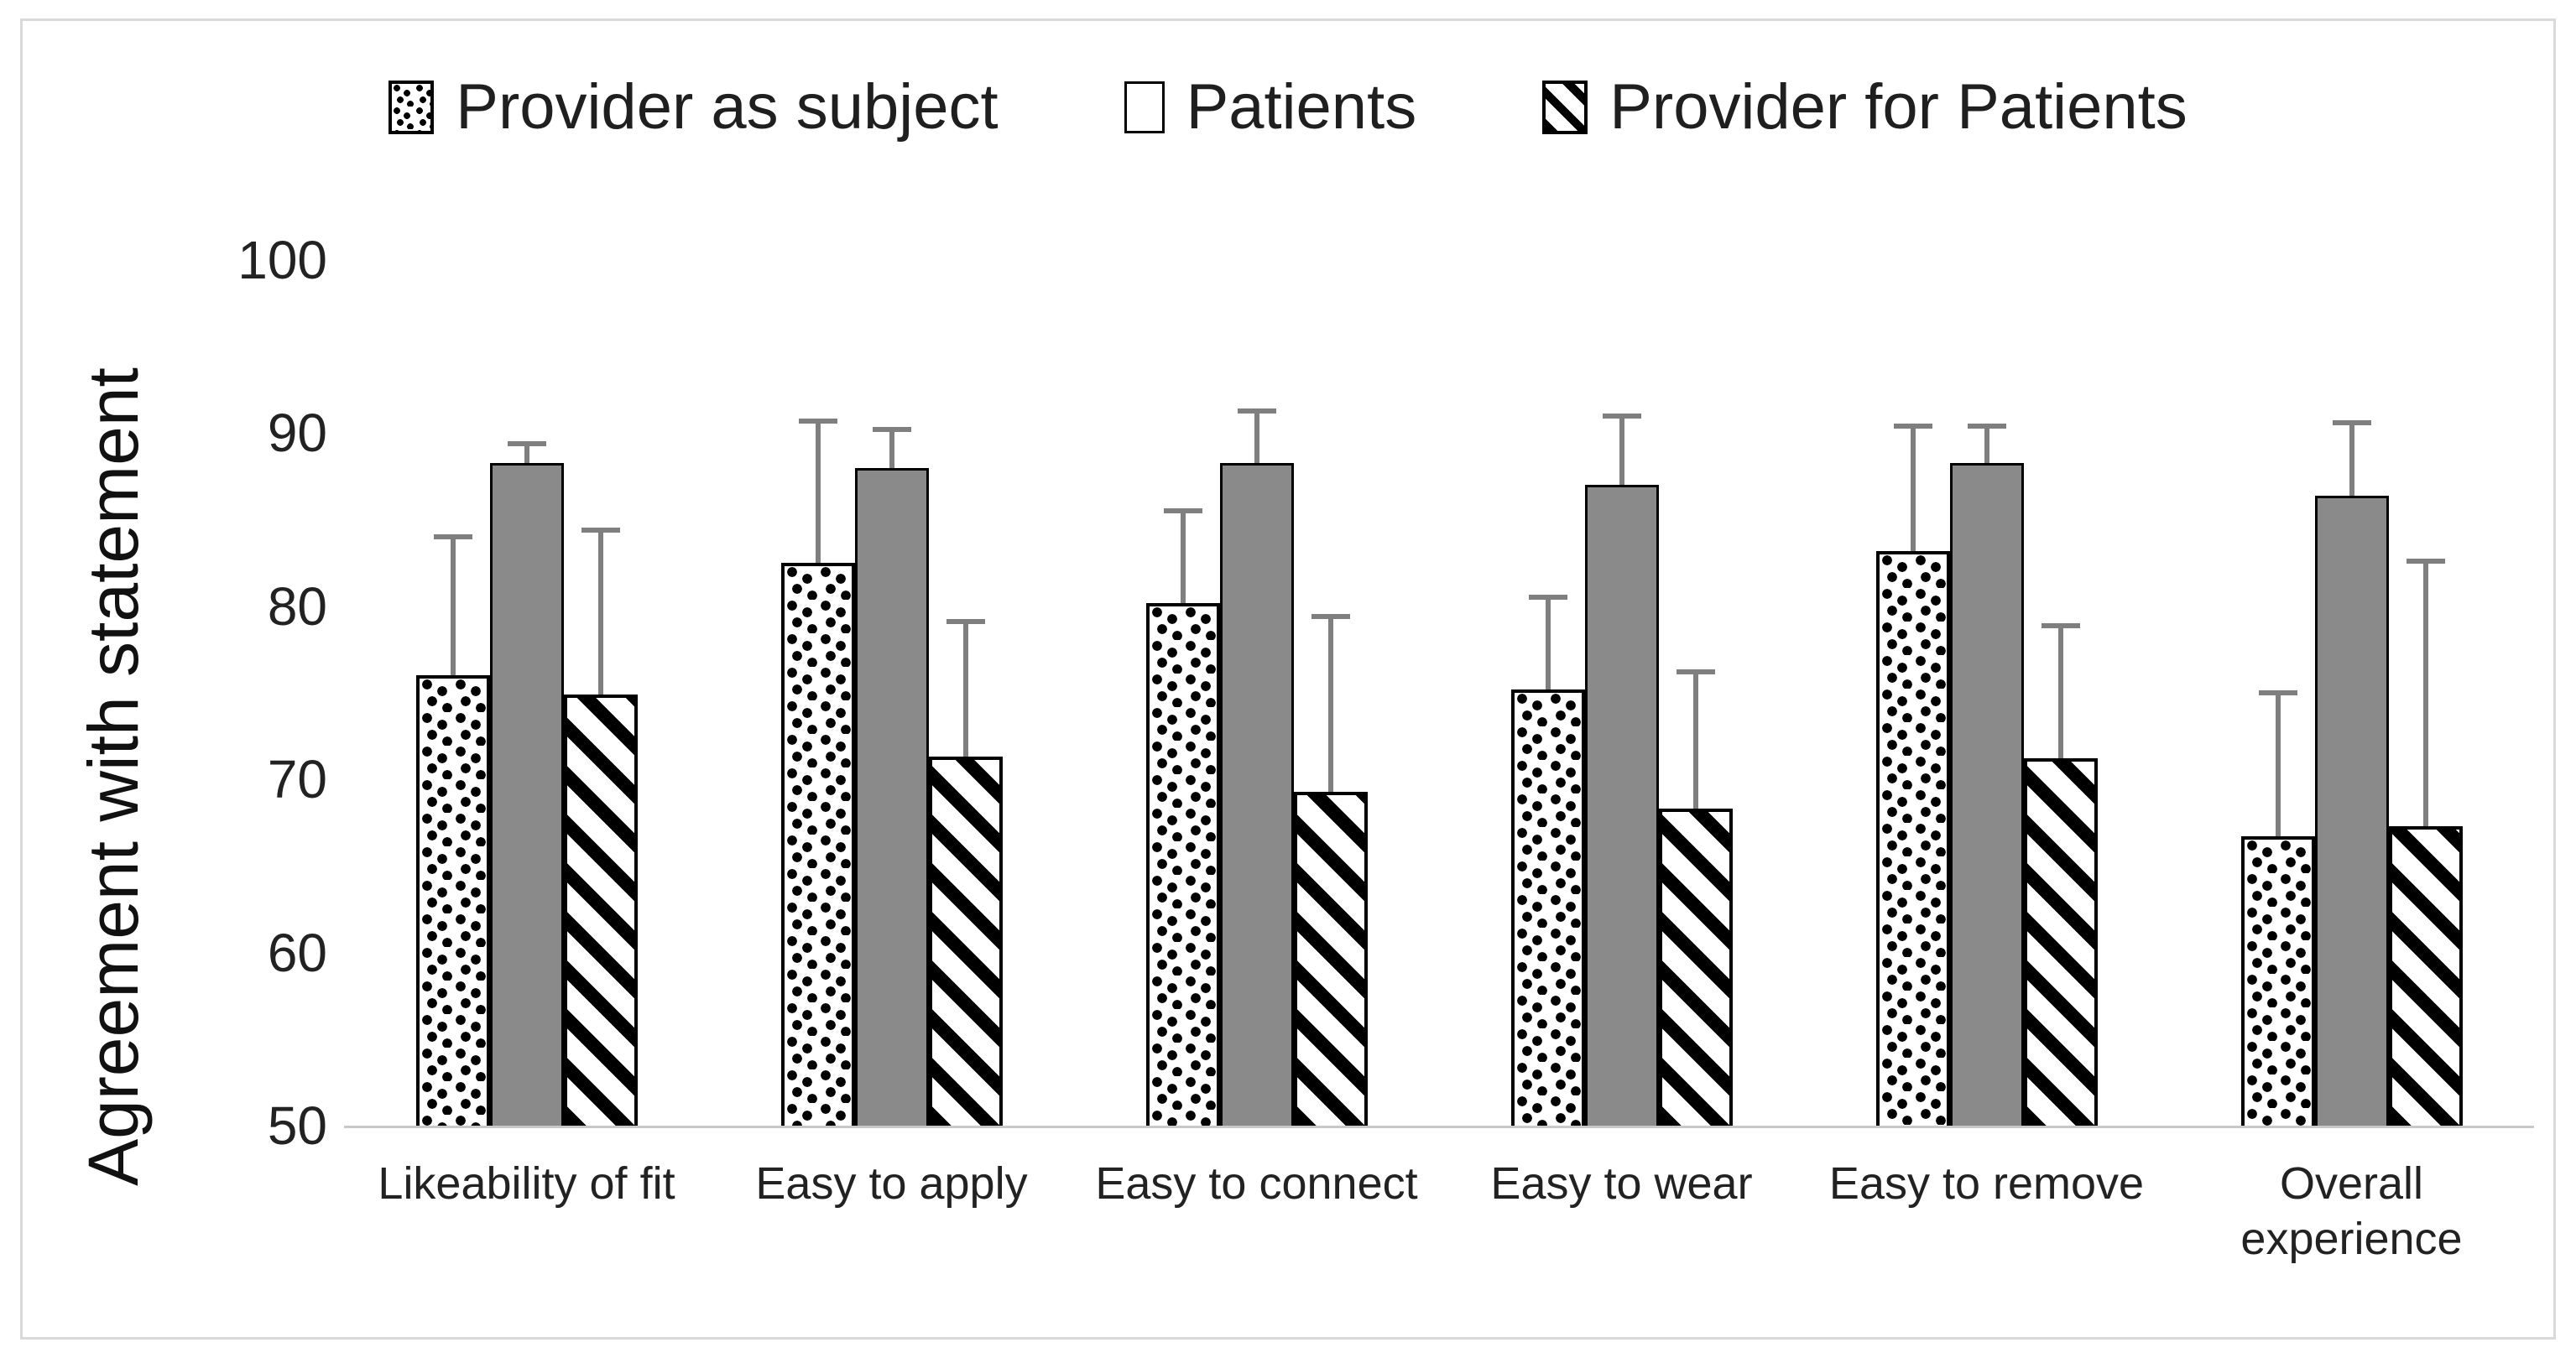  What do you see at coordinates (1256, 1211) in the screenshot?
I see `x-axis-label: Easy to connect` at bounding box center [1256, 1211].